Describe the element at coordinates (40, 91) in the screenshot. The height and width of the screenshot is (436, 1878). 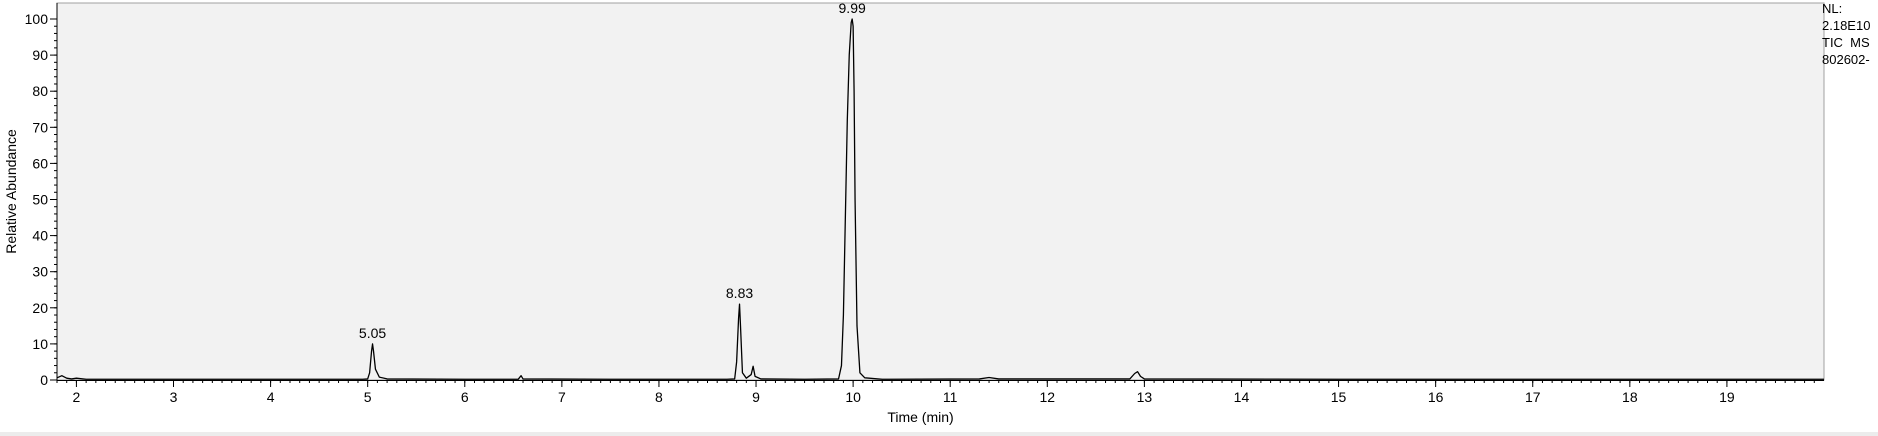
I see `y-tick-label: 80` at that location.